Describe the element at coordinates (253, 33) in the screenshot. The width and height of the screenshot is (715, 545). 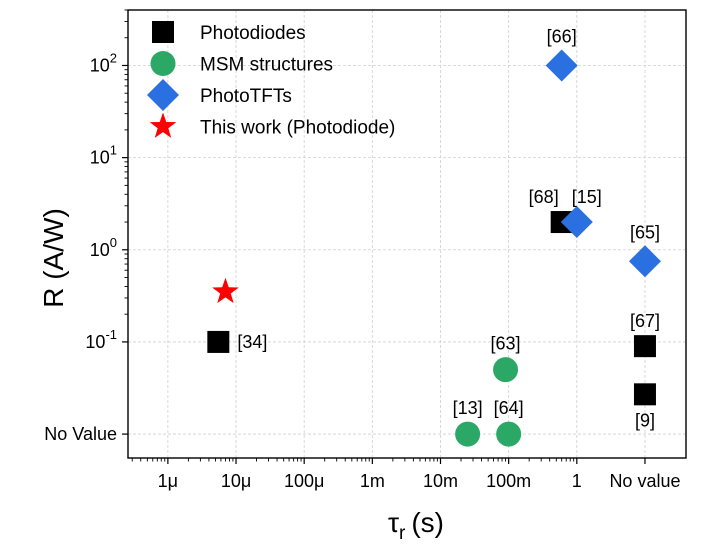
I see `legend-label: Photodiodes` at that location.